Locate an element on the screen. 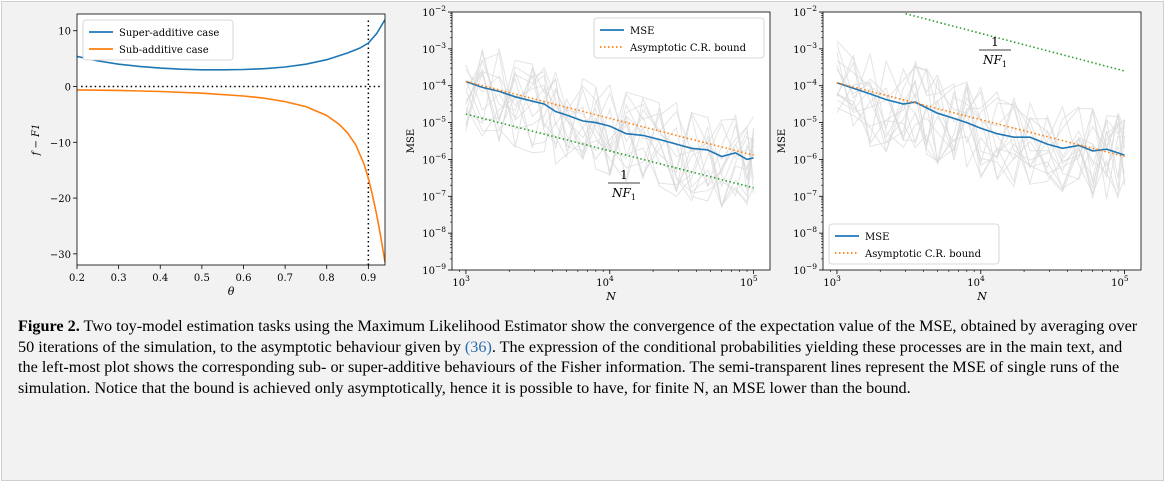 This screenshot has width=1167, height=484. legend-label: Super-additive case is located at coordinates (169, 33).